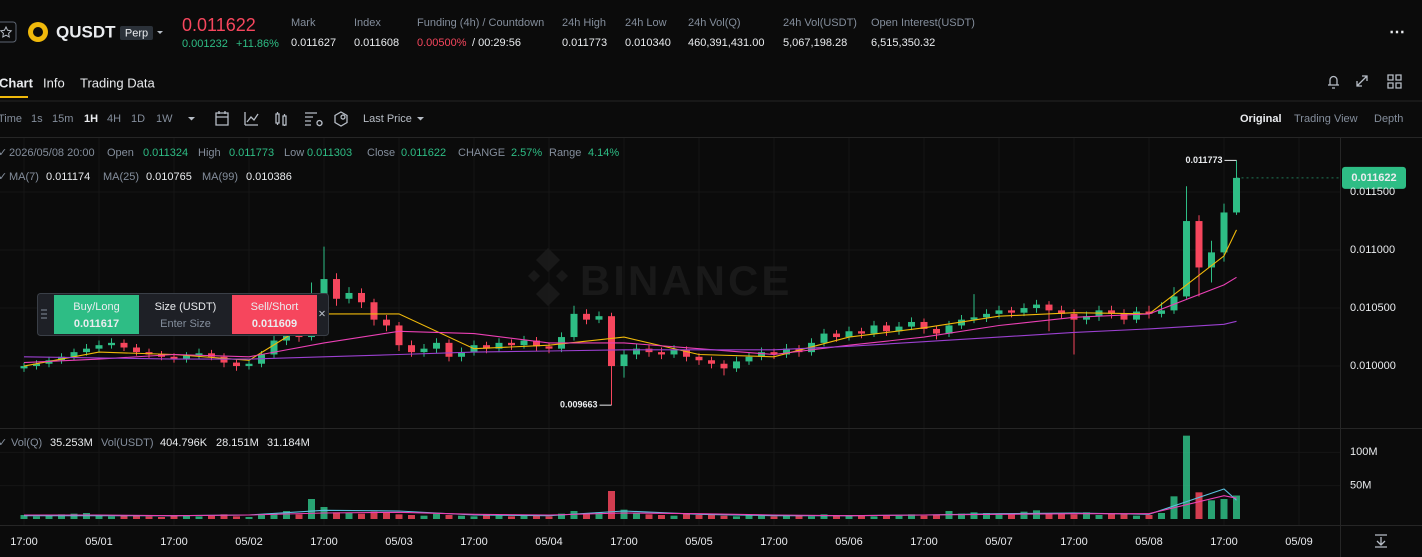  What do you see at coordinates (1388, 119) in the screenshot?
I see `view-option: Depth` at bounding box center [1388, 119].